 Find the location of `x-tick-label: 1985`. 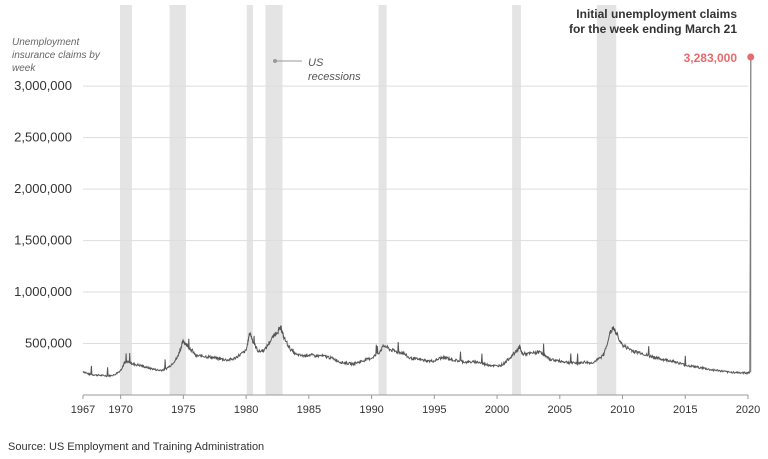

x-tick-label: 1985 is located at coordinates (309, 410).